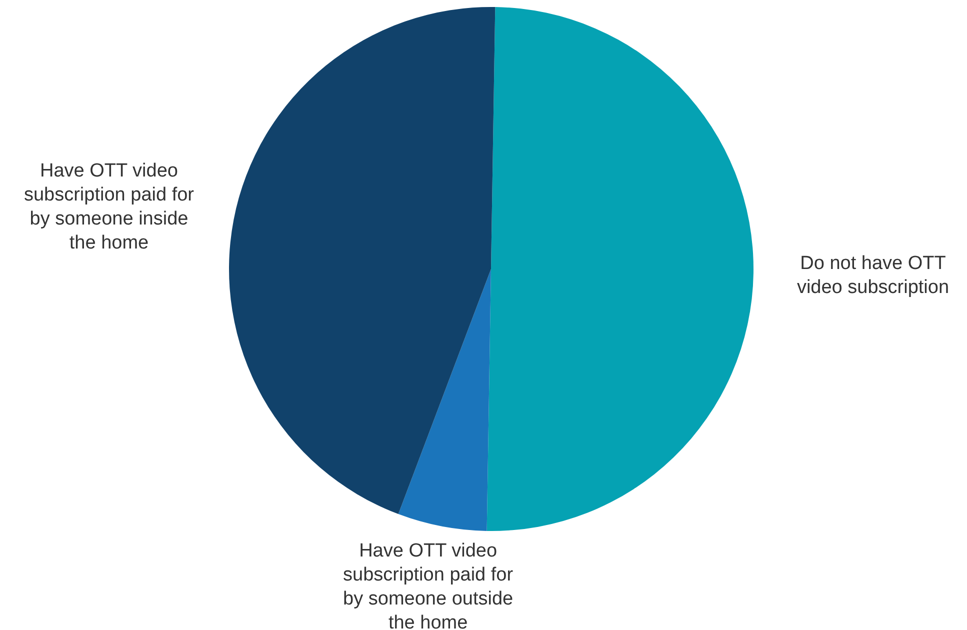 Image resolution: width=967 pixels, height=630 pixels. Describe the element at coordinates (109, 207) in the screenshot. I see `slice-label: Have OTT video subscription paid for by someone inside the home` at that location.